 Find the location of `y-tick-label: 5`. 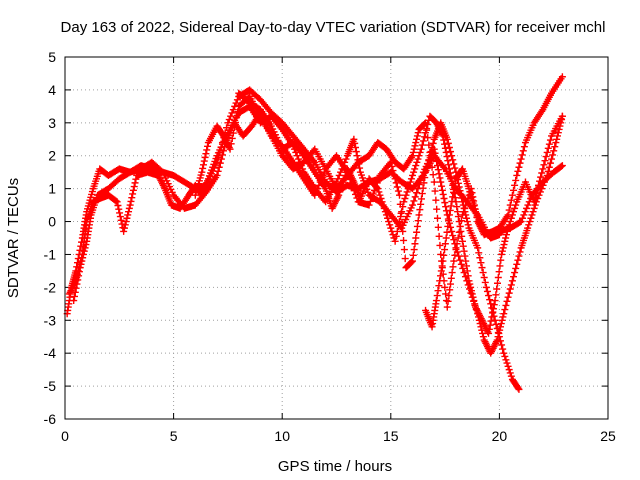

y-tick-label: 5 is located at coordinates (52, 57).